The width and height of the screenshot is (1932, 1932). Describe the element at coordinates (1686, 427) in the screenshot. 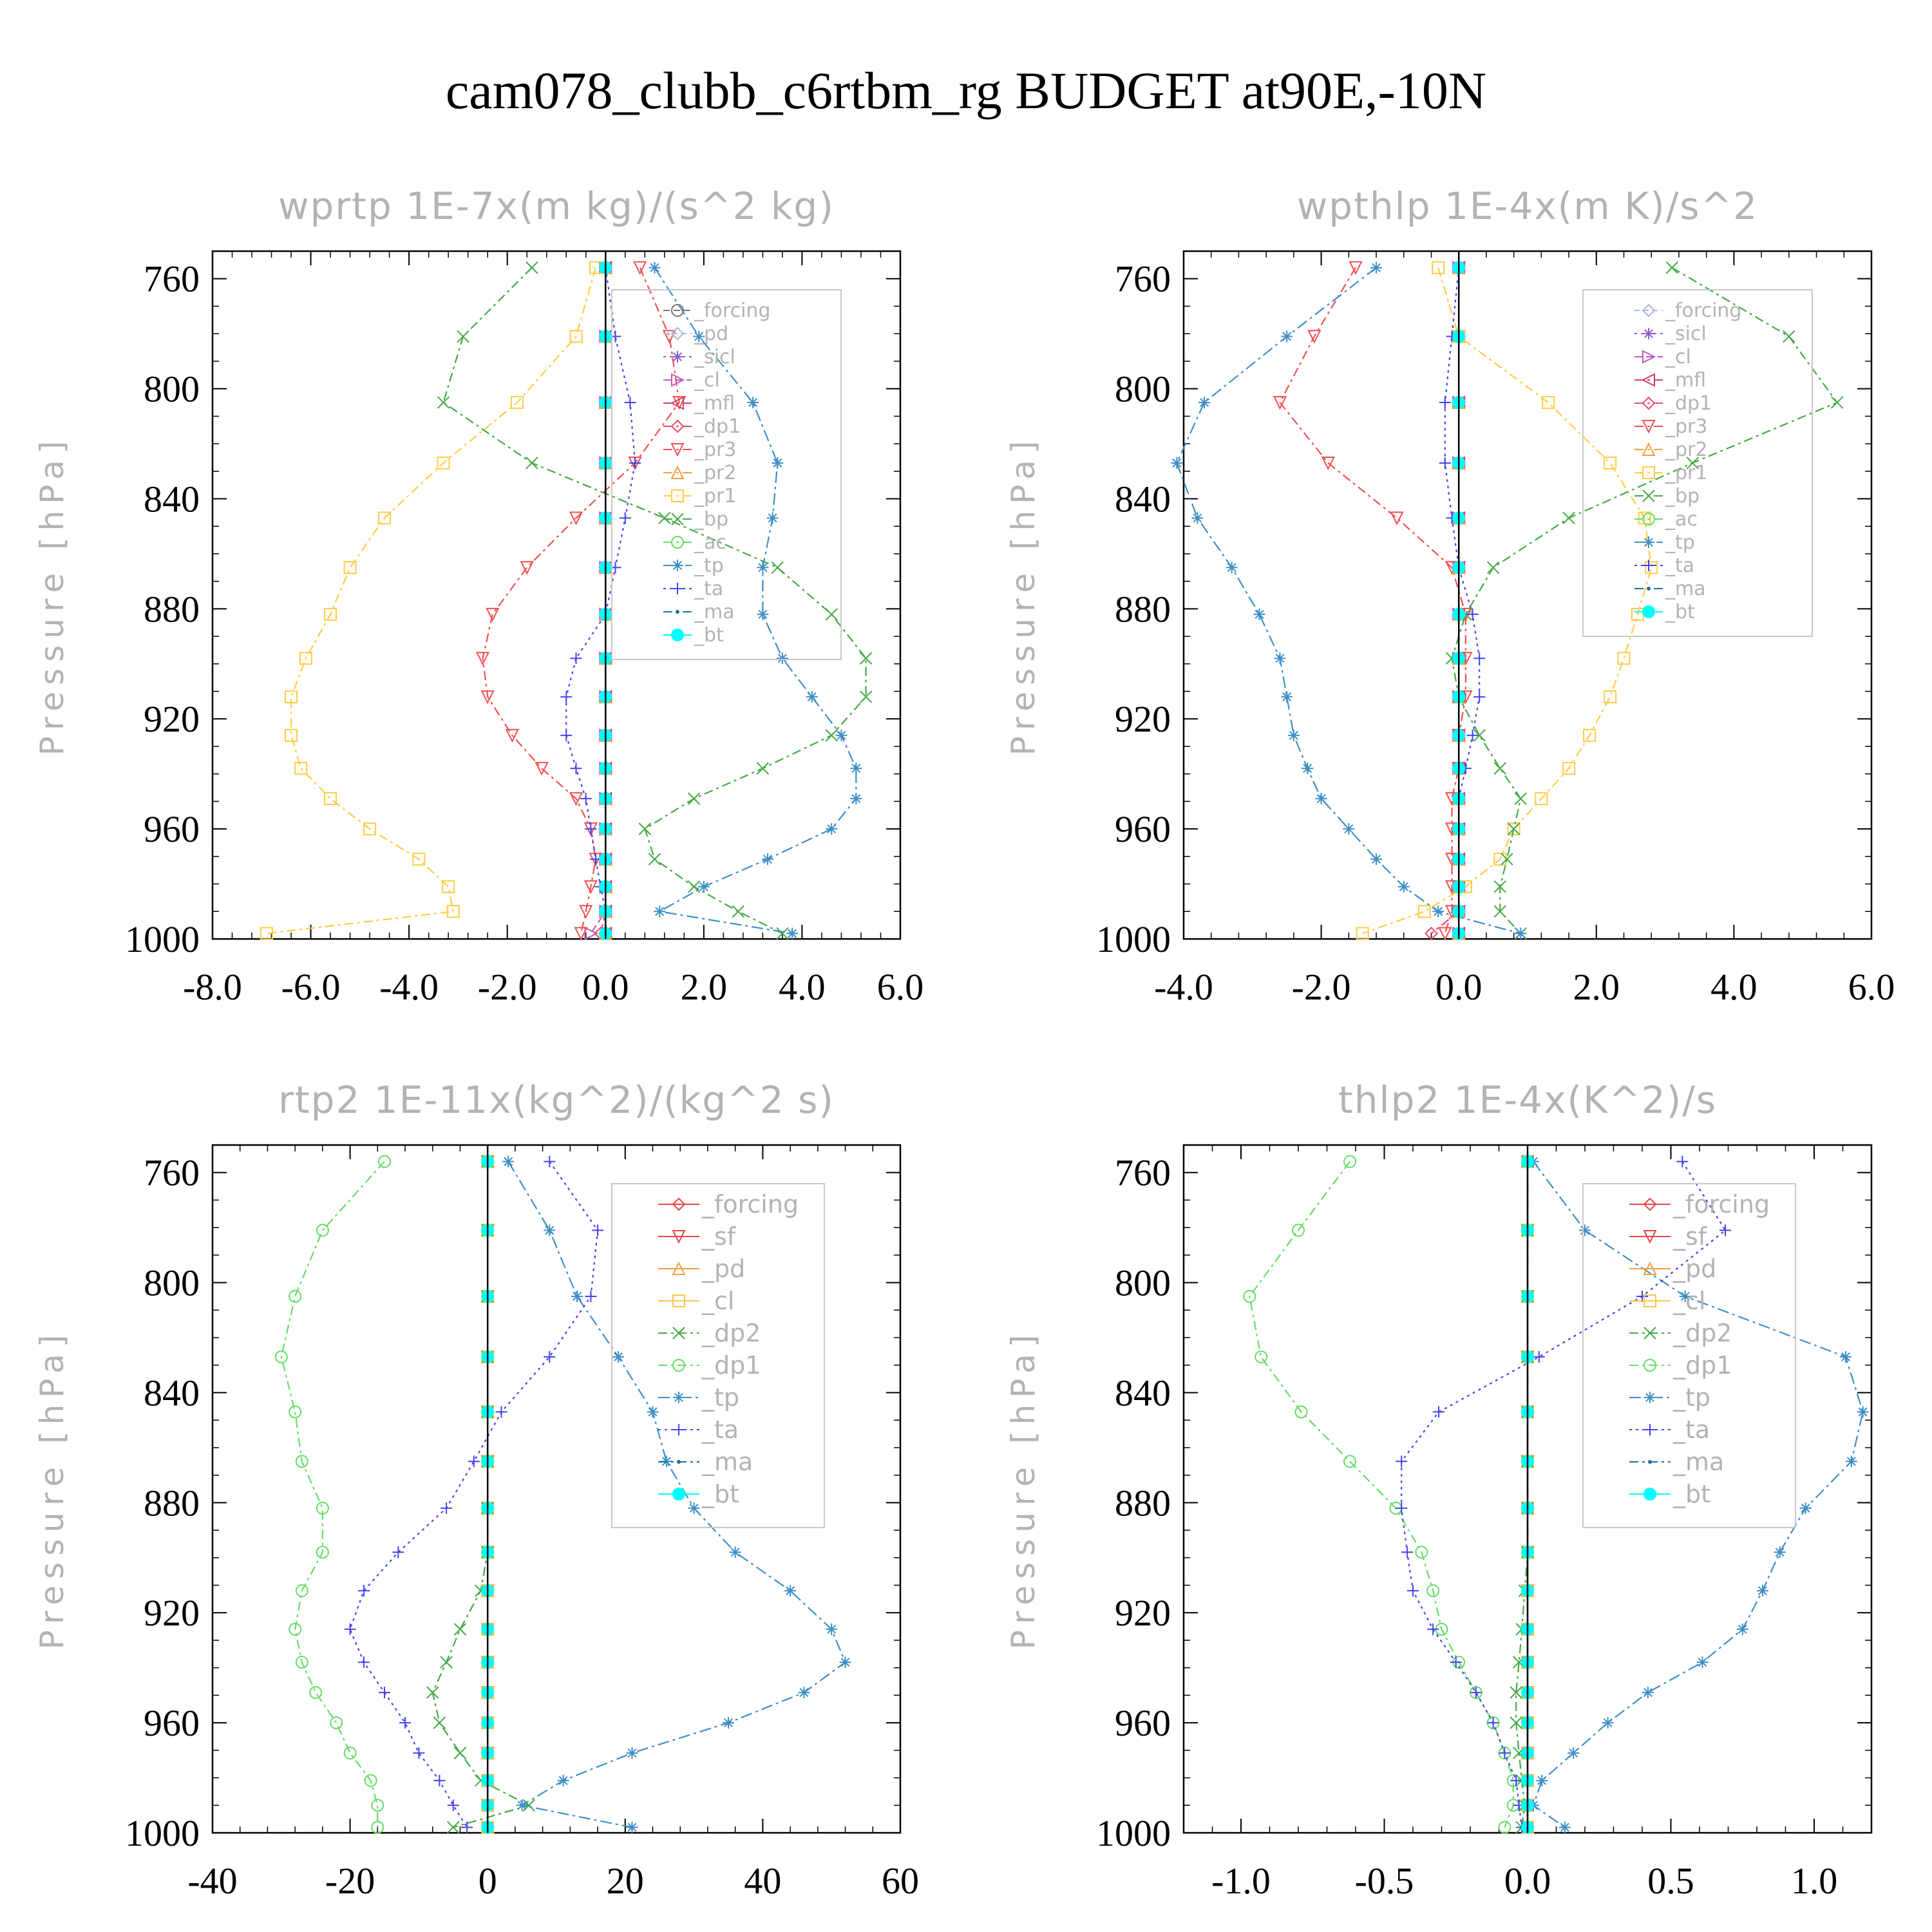

I see `legend-label: _pr3` at that location.